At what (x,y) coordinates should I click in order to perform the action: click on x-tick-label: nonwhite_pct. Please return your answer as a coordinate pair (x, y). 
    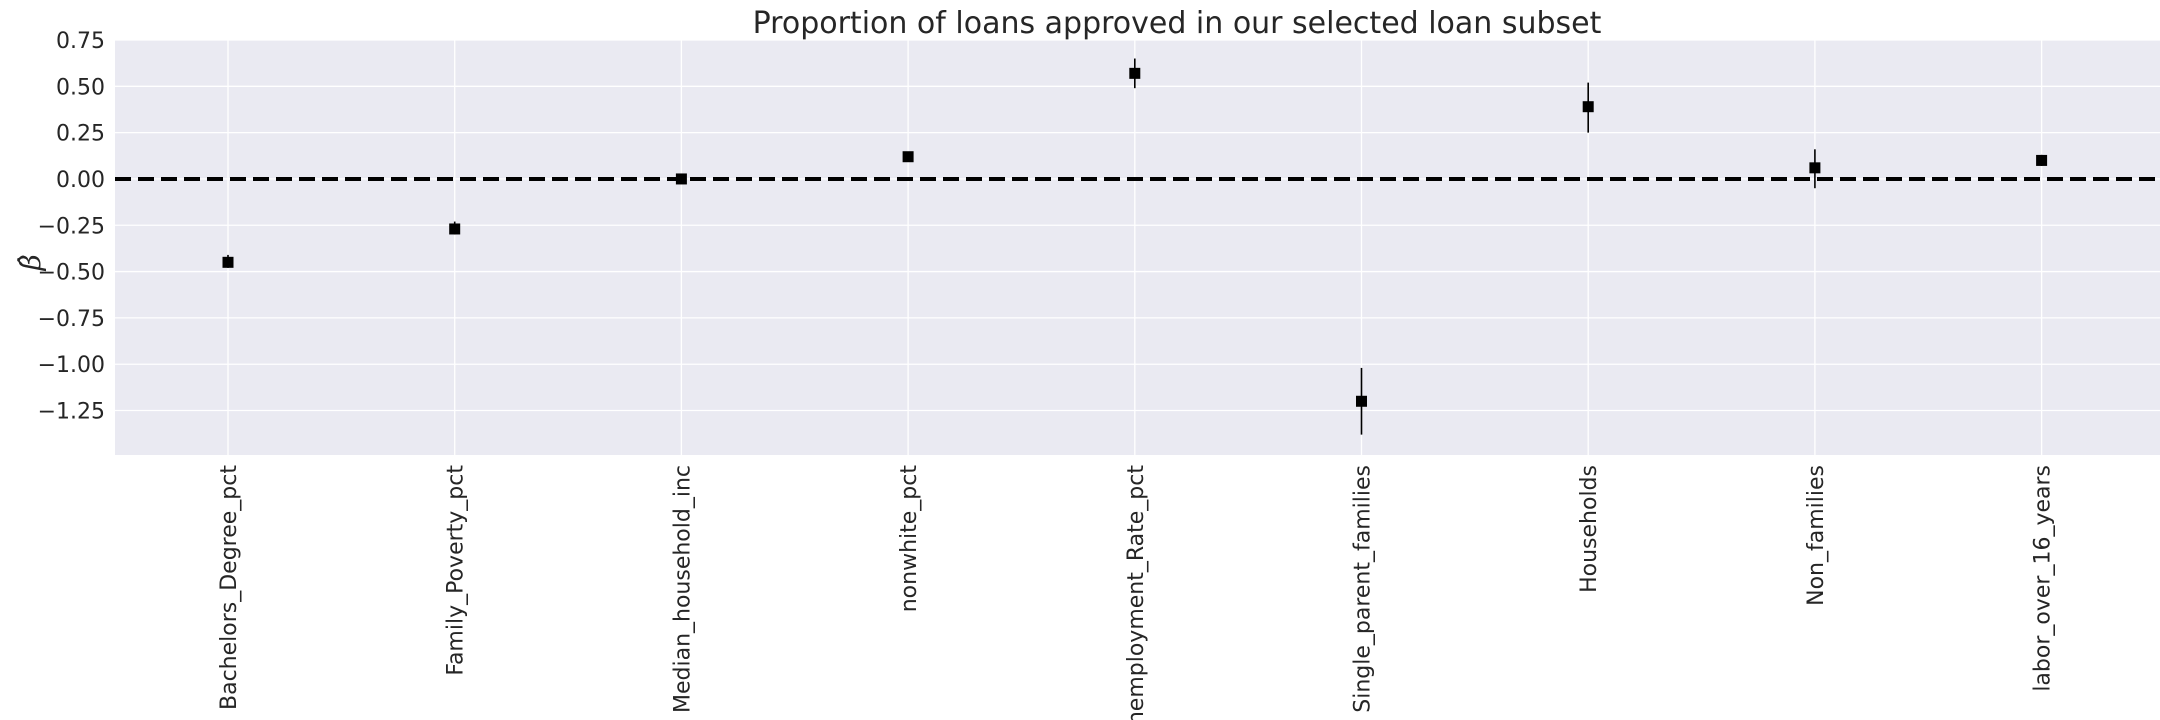
    Looking at the image, I should click on (909, 539).